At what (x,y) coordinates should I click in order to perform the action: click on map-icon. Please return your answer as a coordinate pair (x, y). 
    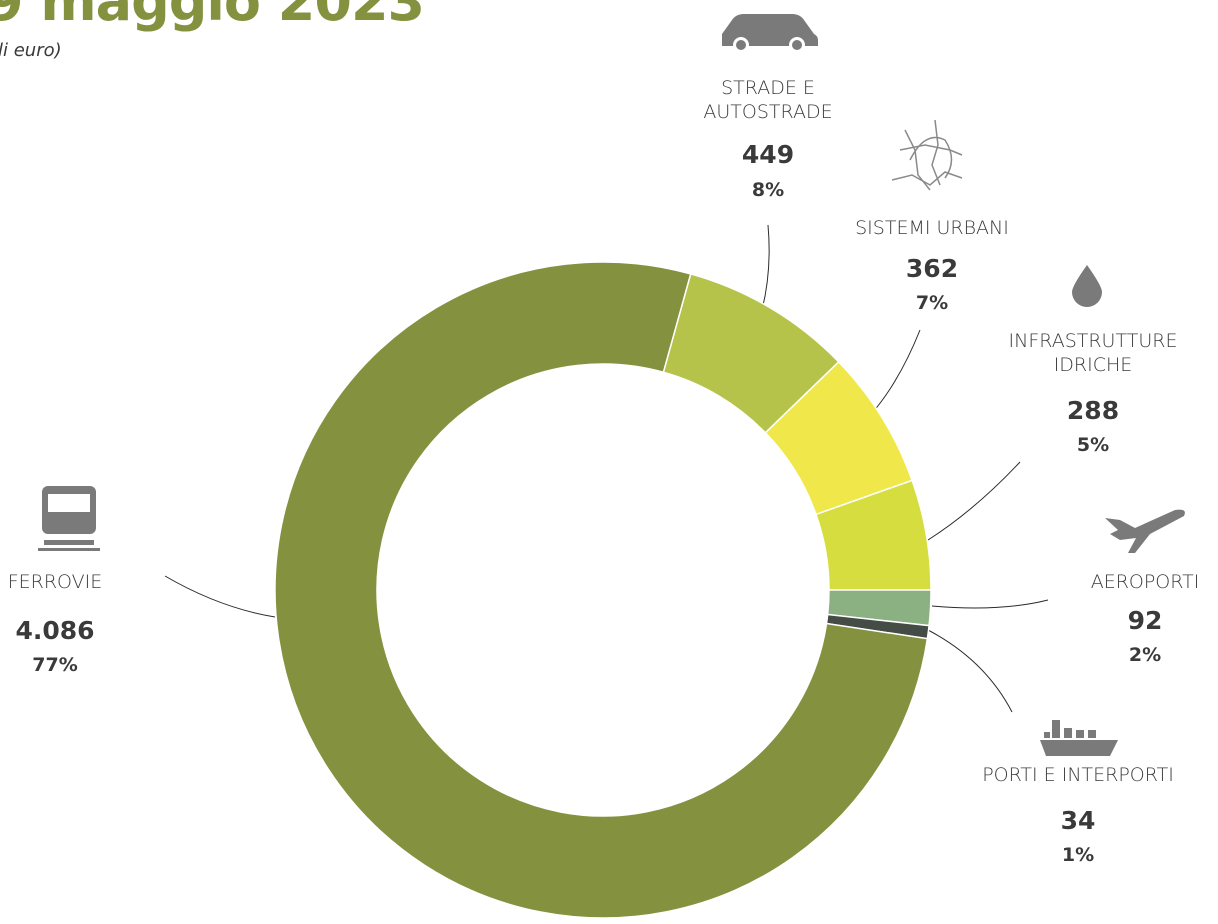
    Looking at the image, I should click on (927, 155).